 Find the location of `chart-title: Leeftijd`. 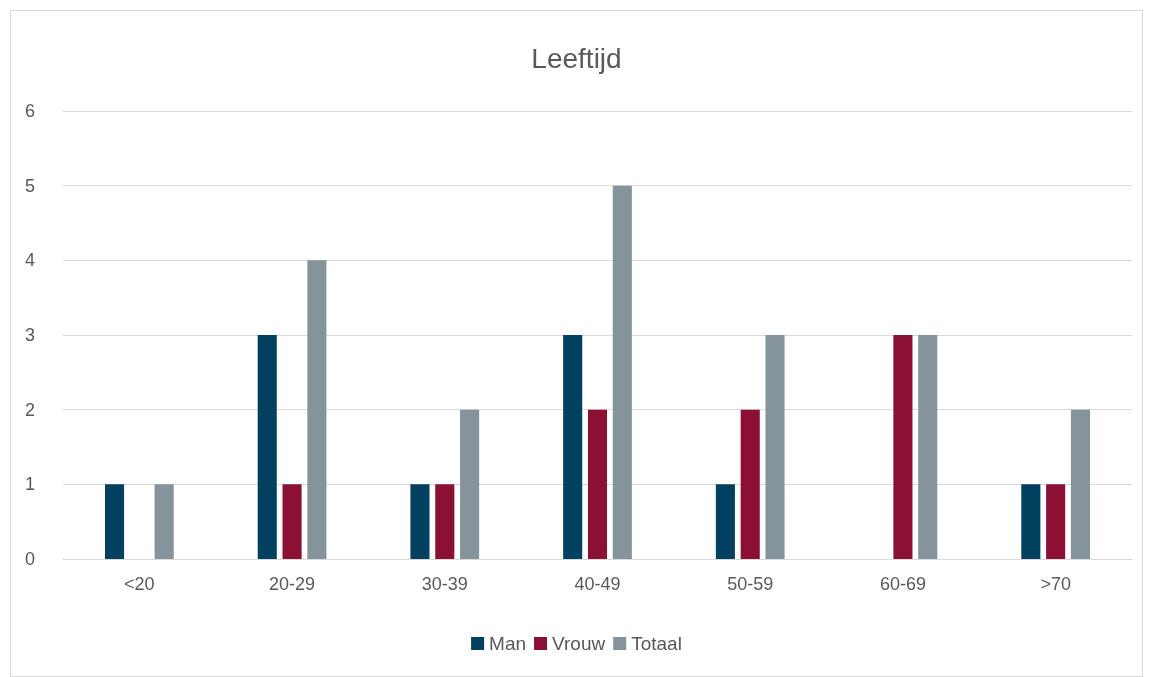

chart-title: Leeftijd is located at coordinates (576, 58).